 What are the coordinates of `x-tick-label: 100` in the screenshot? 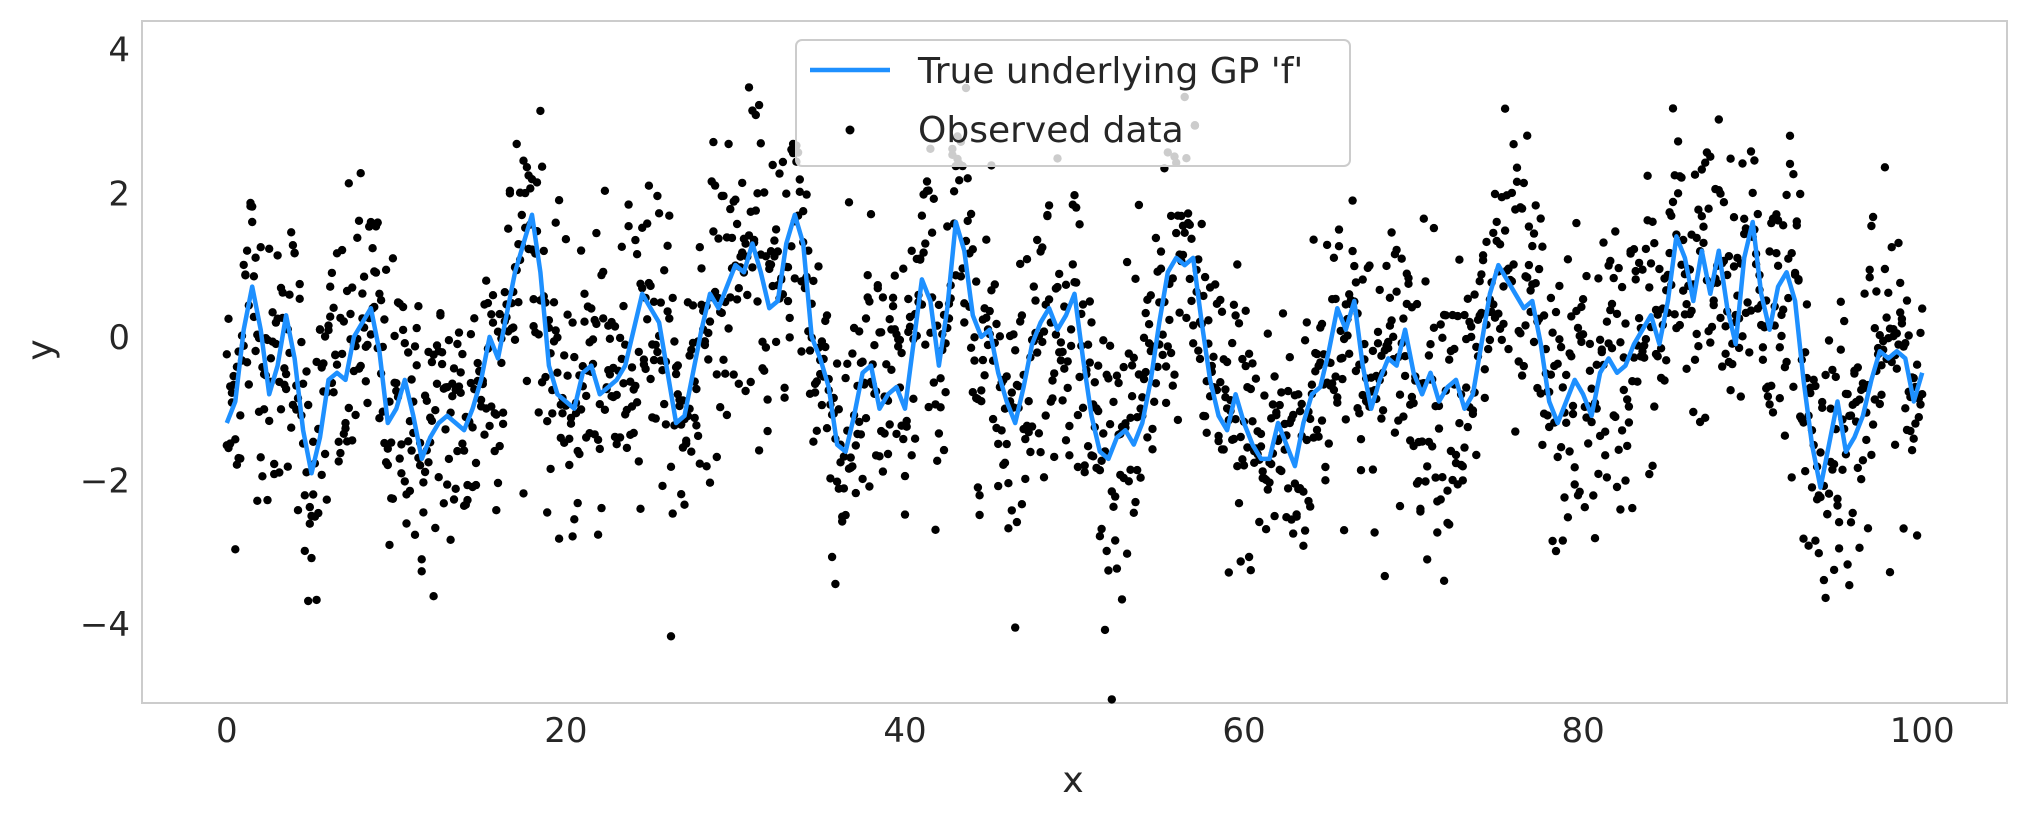 It's located at (1922, 731).